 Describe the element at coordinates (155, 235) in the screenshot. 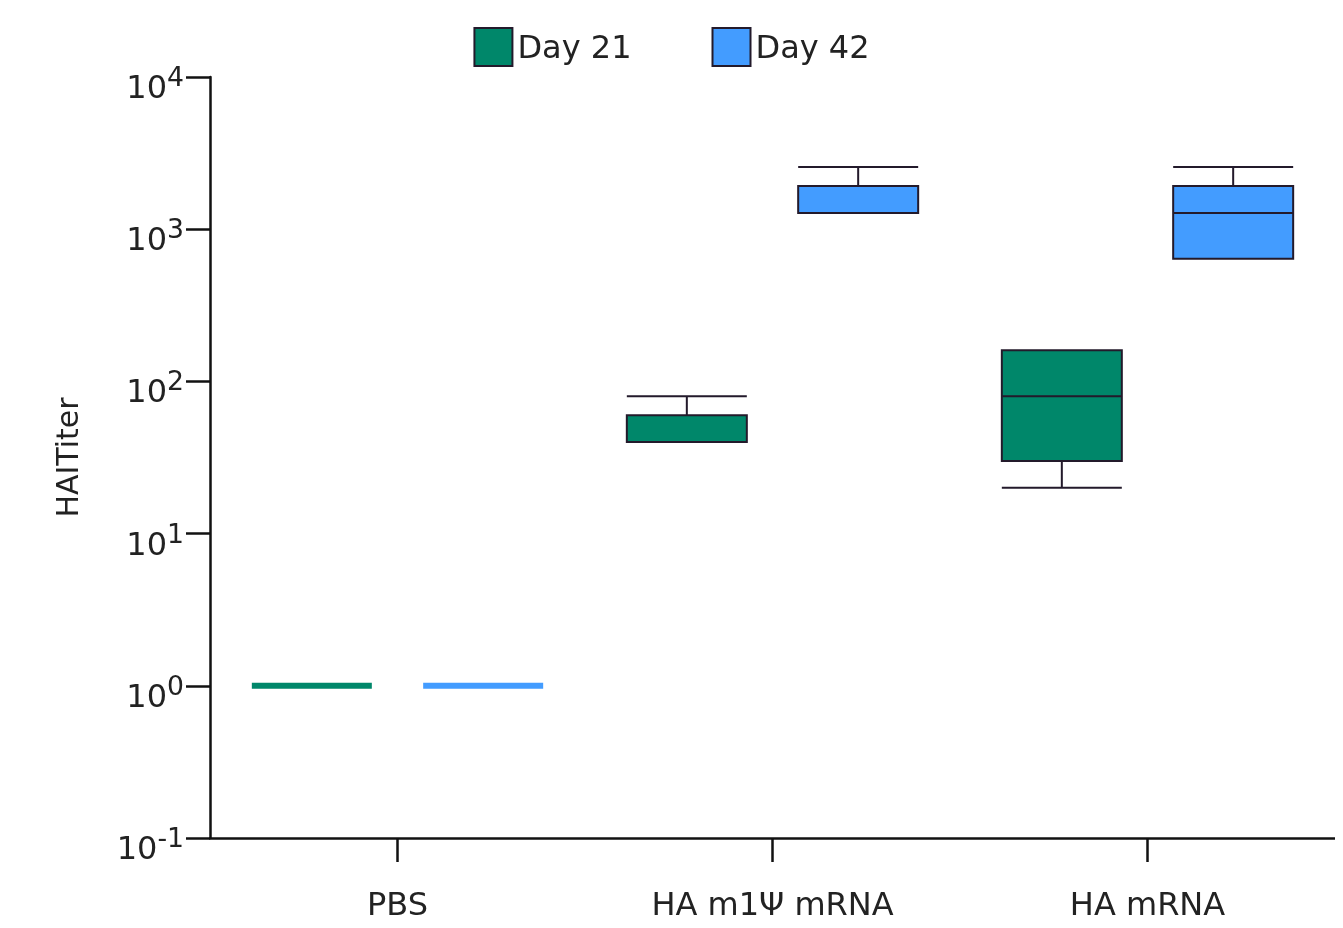

I see `y-tick-label: 10$^{3}$` at that location.